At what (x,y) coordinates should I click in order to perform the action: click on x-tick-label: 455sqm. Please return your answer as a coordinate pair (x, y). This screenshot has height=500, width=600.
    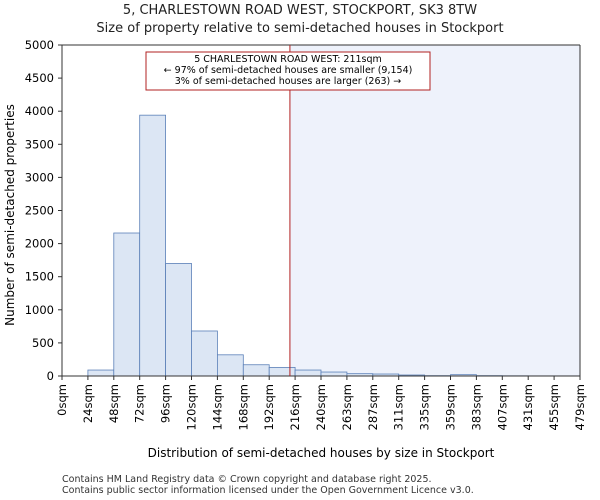
    Looking at the image, I should click on (554, 407).